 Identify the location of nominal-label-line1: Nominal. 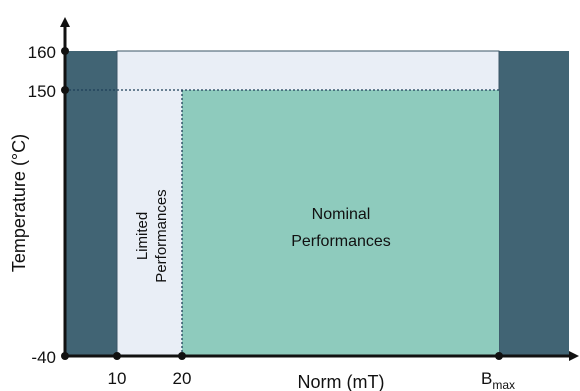
(341, 214).